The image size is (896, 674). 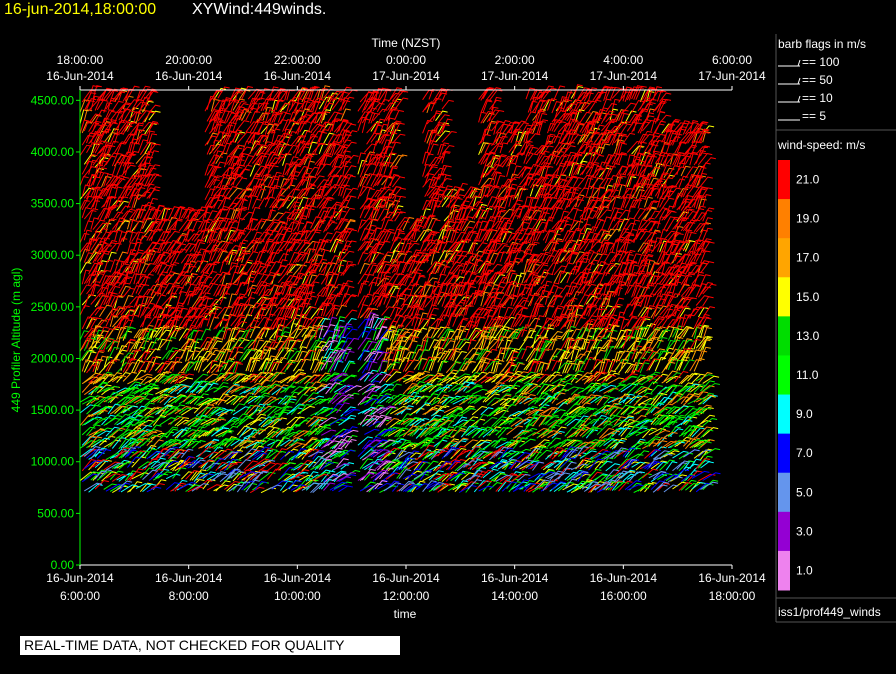 What do you see at coordinates (817, 80) in the screenshot?
I see `barb-flag-label: == 50` at bounding box center [817, 80].